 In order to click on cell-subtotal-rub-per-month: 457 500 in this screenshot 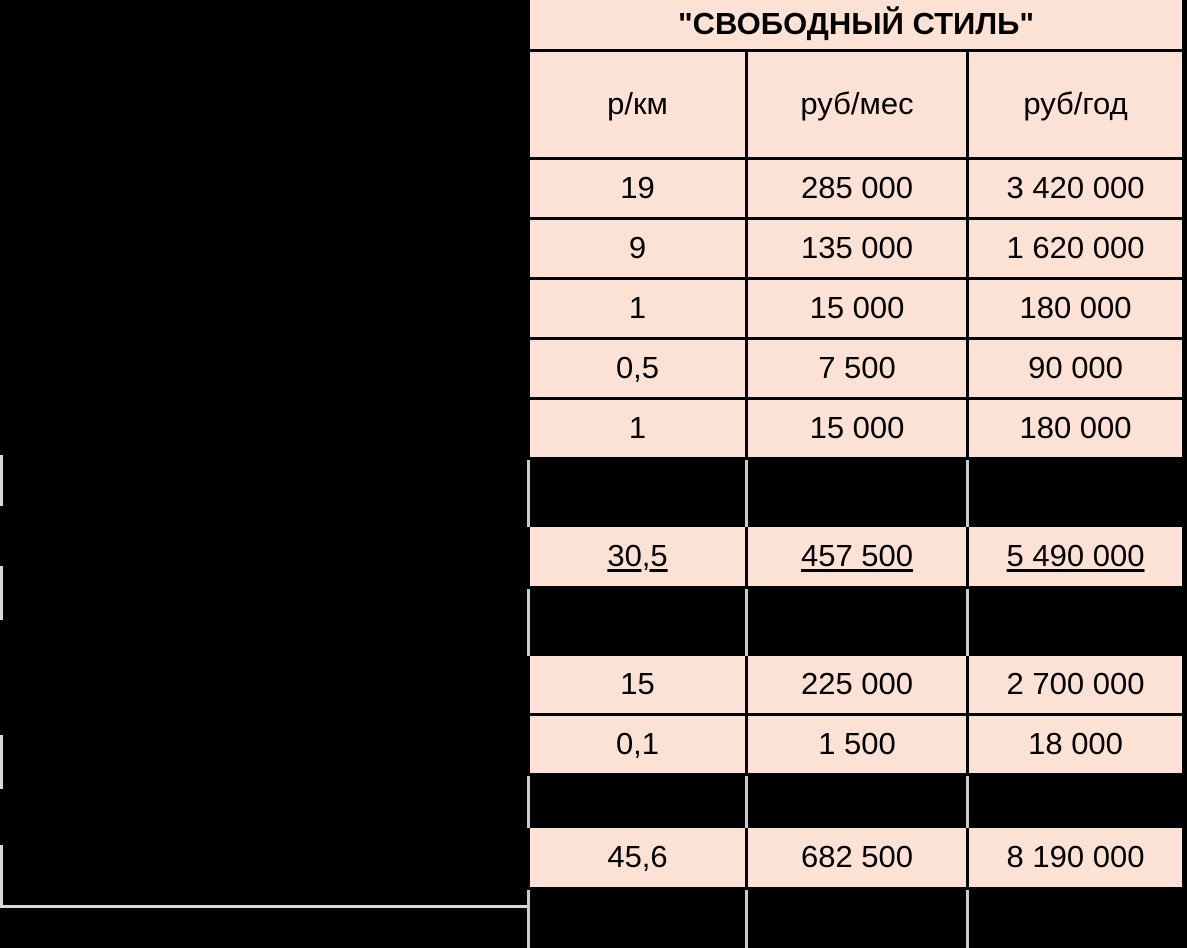, I will do `click(857, 557)`.